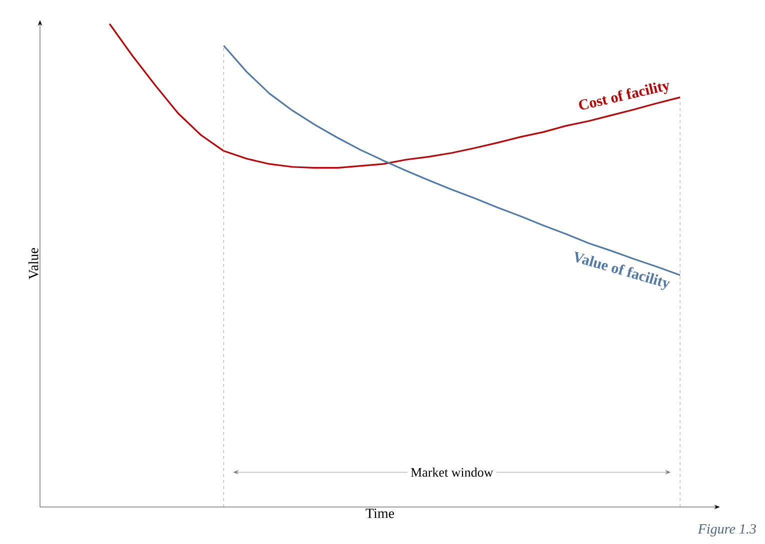 This screenshot has height=544, width=765. Describe the element at coordinates (33, 264) in the screenshot. I see `y-axis-title: Value` at that location.